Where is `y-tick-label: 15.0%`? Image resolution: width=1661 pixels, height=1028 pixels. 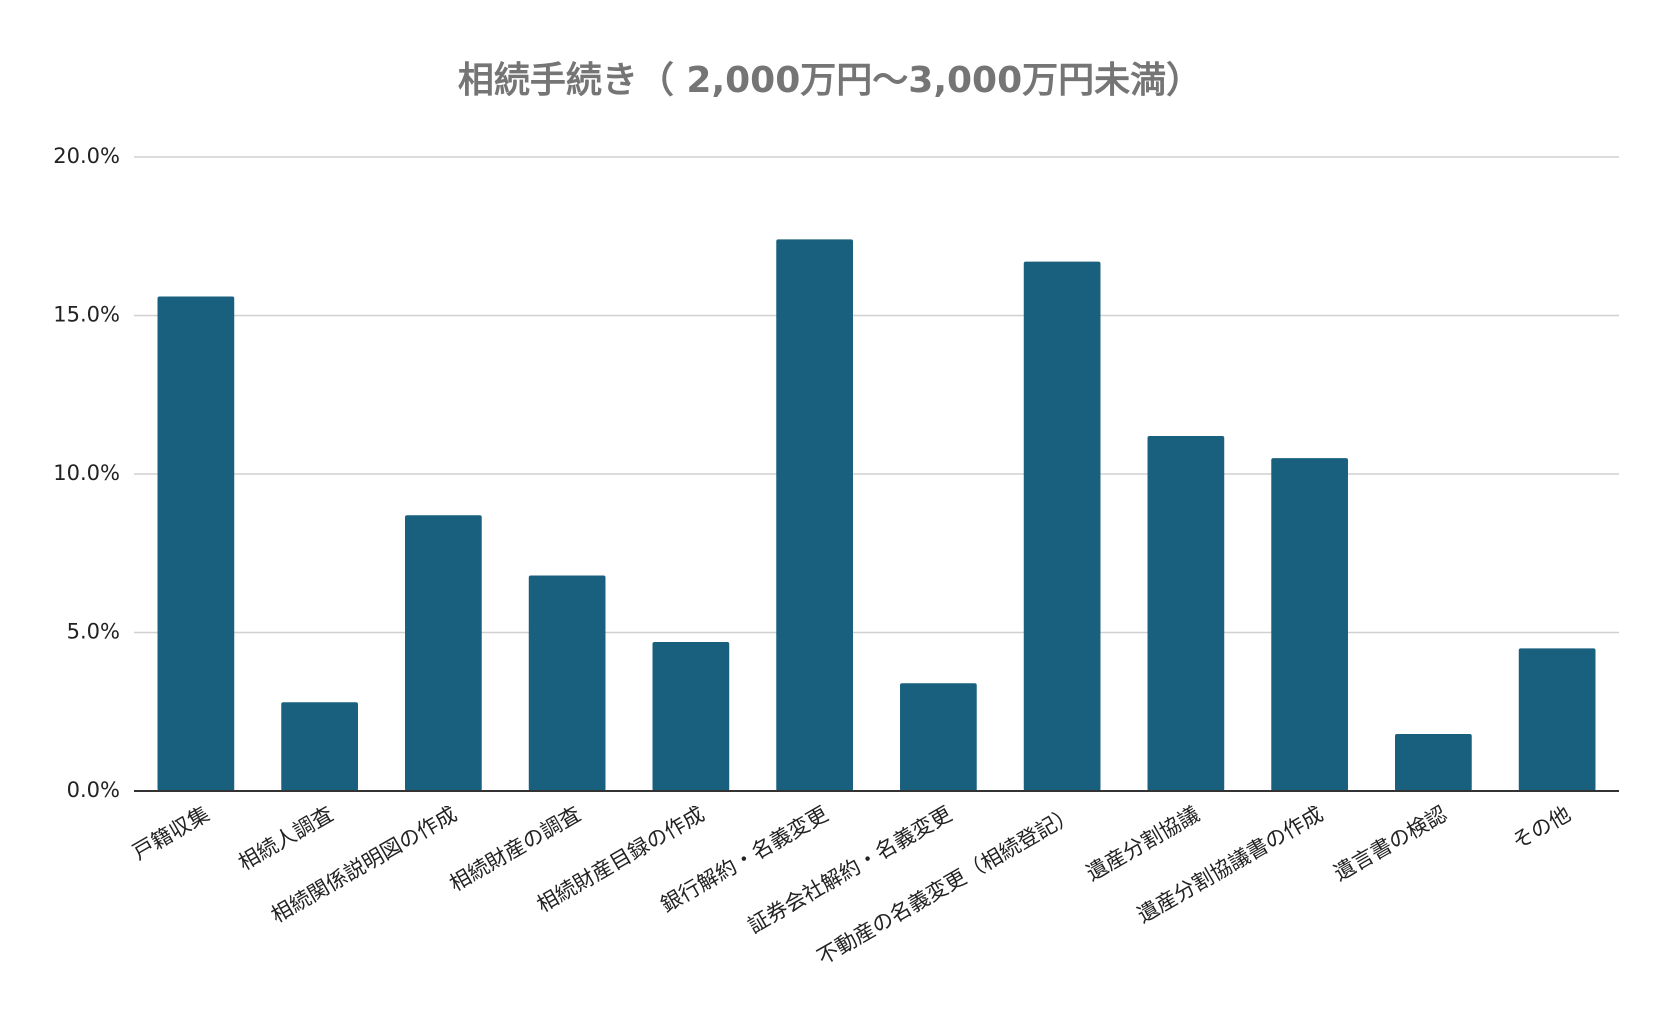
y-tick-label: 15.0% is located at coordinates (86, 315).